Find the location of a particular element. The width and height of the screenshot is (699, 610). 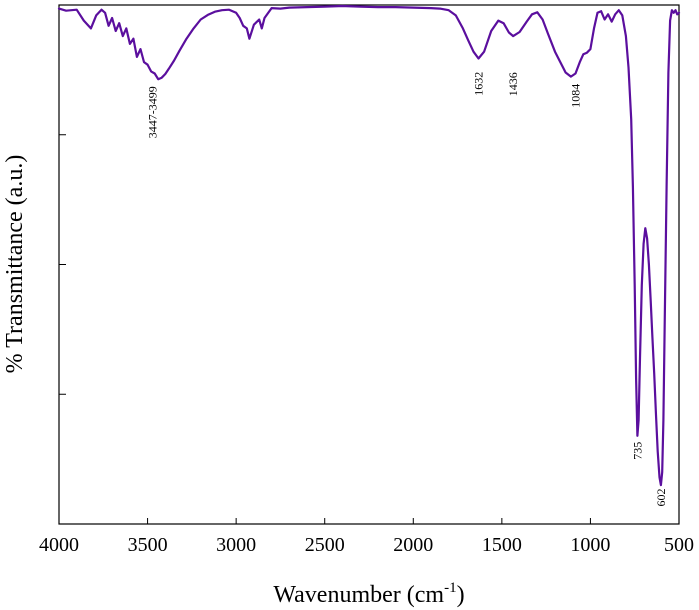

peak-label: 1632 is located at coordinates (479, 84).